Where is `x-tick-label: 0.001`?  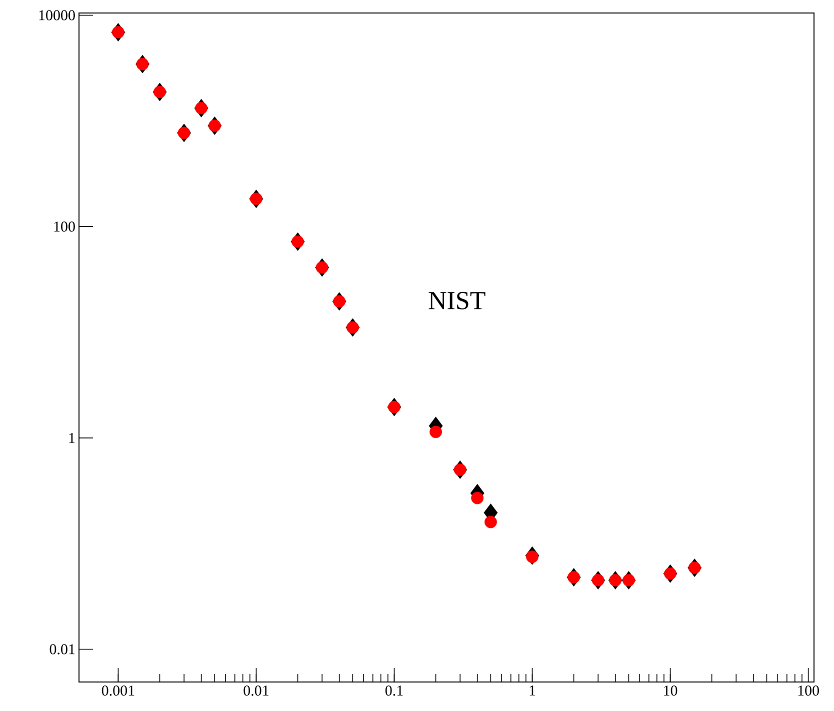 x-tick-label: 0.001 is located at coordinates (118, 691).